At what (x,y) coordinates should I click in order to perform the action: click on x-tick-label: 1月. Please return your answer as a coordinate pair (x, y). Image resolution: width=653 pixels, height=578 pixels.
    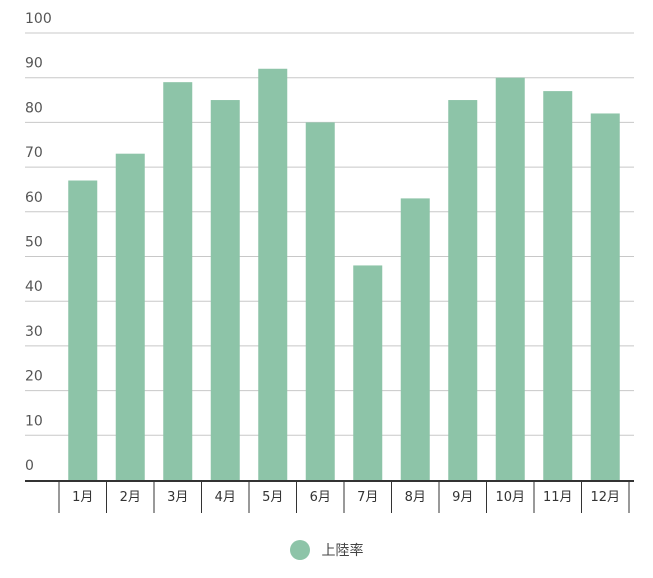
    Looking at the image, I should click on (82, 497).